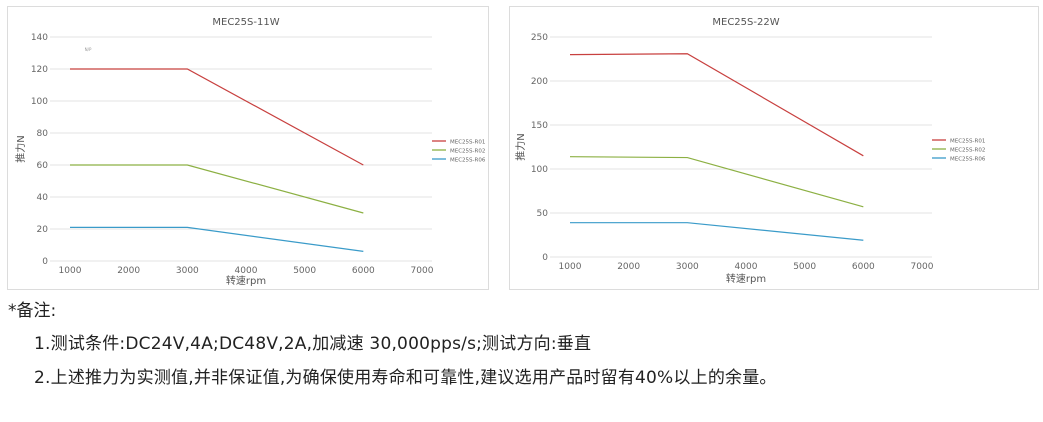 Image resolution: width=1043 pixels, height=422 pixels. What do you see at coordinates (539, 82) in the screenshot?
I see `y-tick-label: 200` at bounding box center [539, 82].